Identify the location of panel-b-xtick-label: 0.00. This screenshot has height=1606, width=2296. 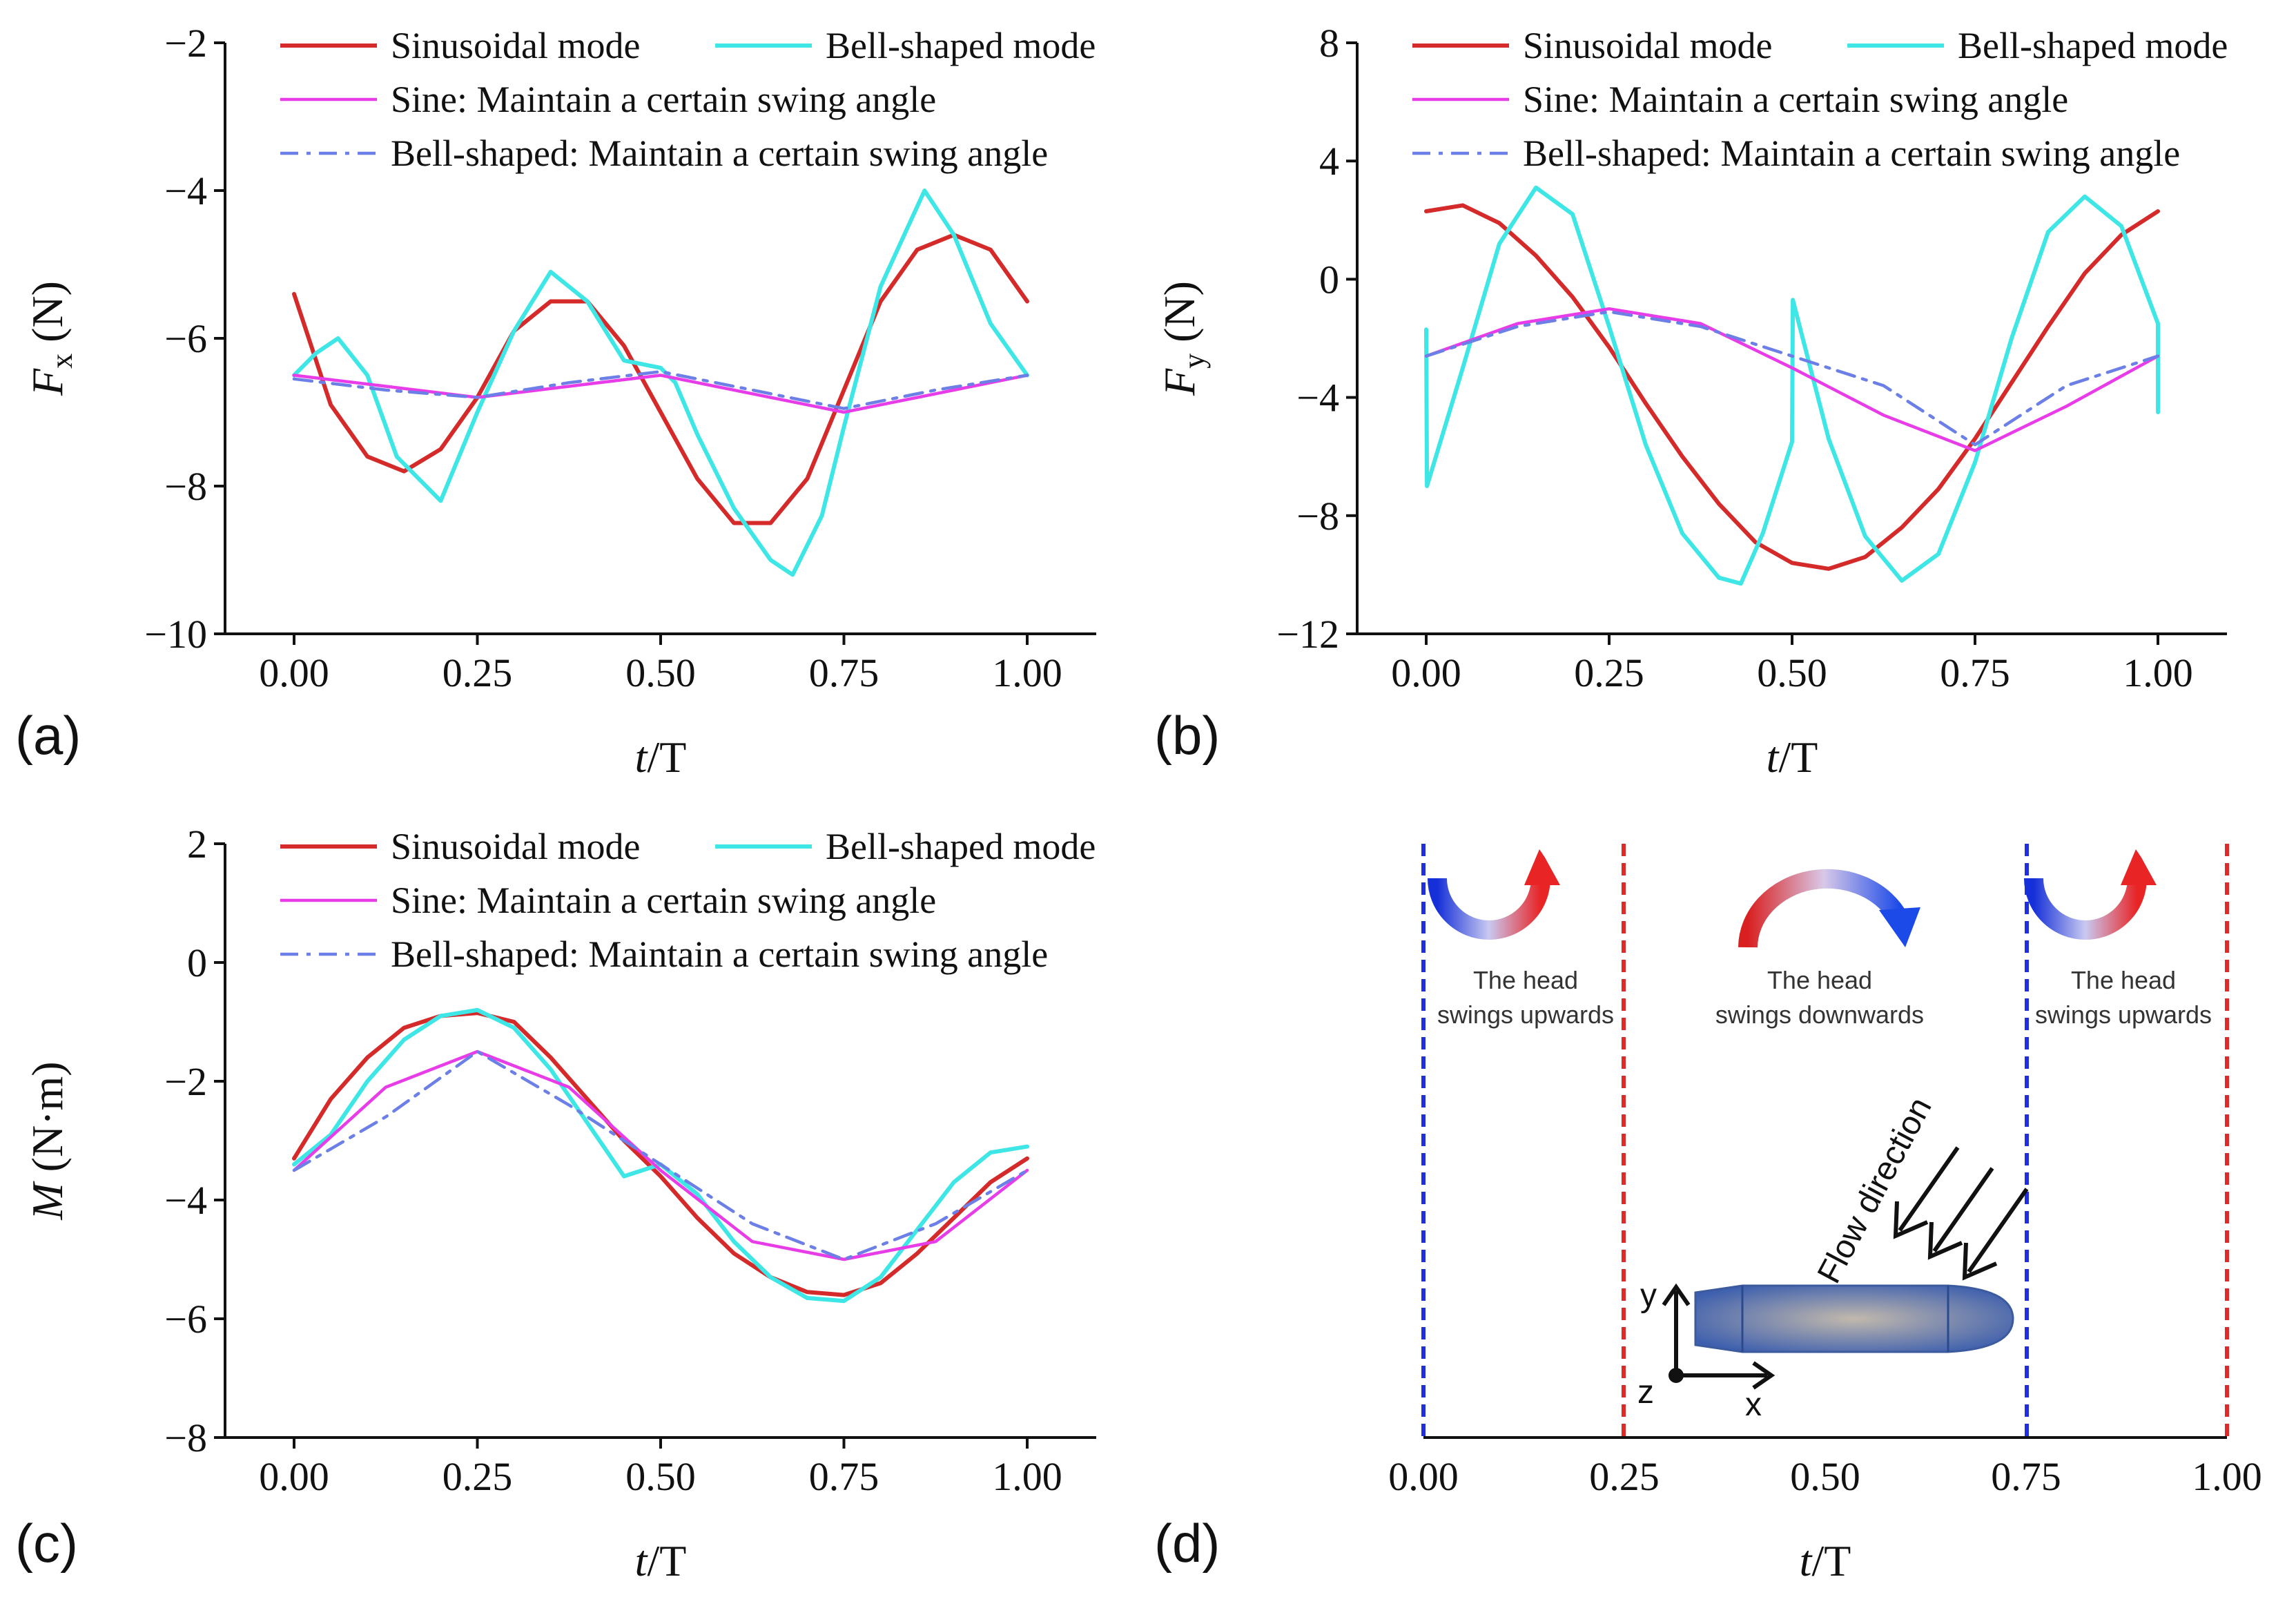
(1426, 672).